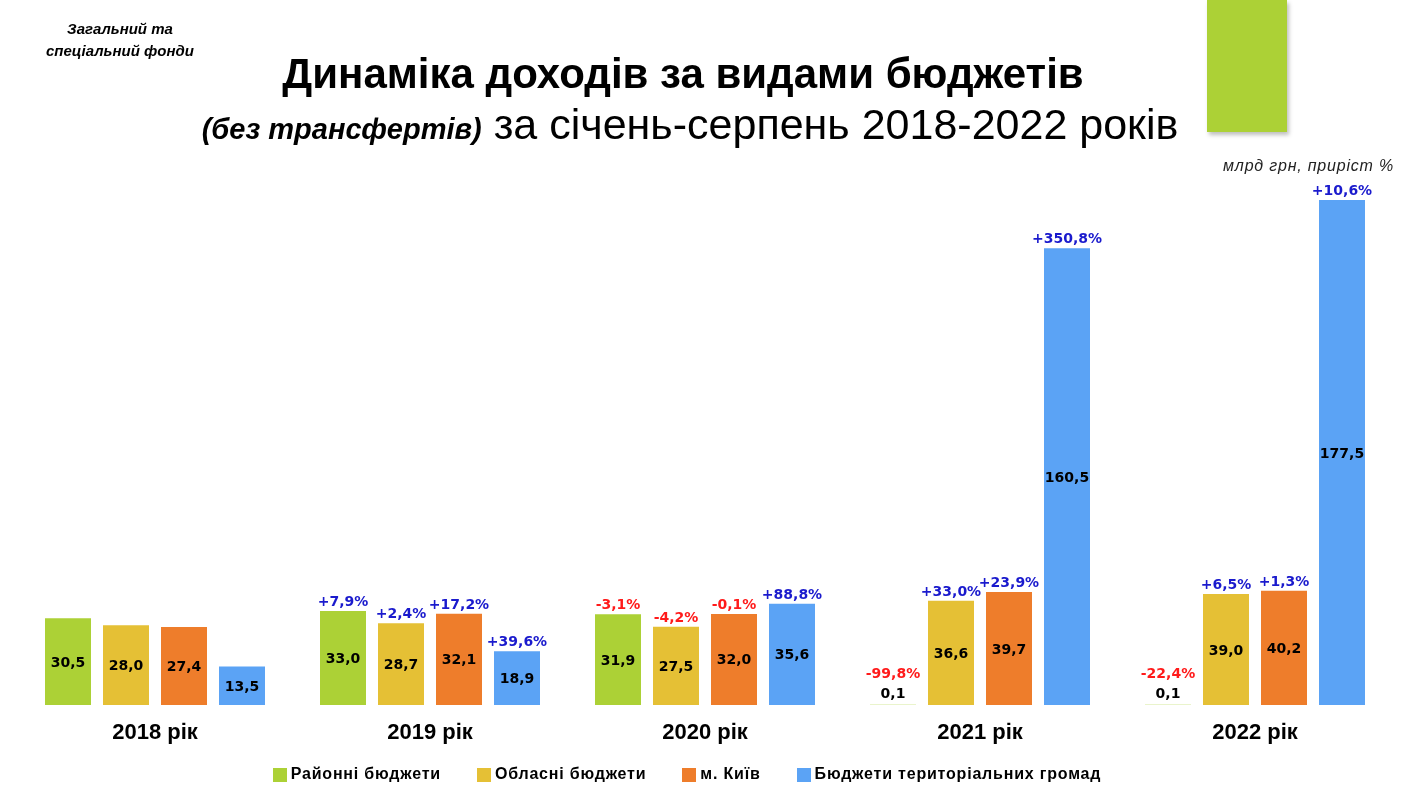  I want to click on data-label: 160,5, so click(1067, 476).